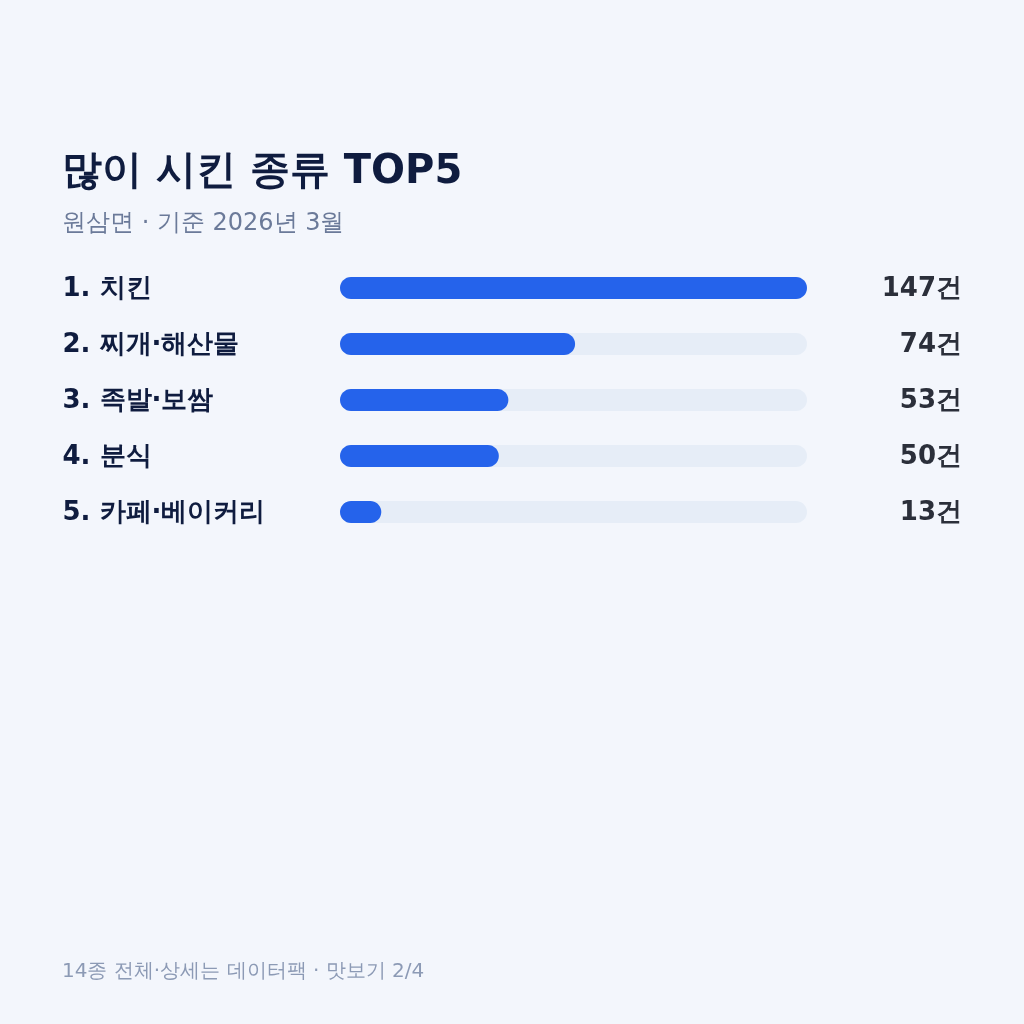  Describe the element at coordinates (107, 455) in the screenshot. I see `y-tick-label: 4. 분식` at that location.